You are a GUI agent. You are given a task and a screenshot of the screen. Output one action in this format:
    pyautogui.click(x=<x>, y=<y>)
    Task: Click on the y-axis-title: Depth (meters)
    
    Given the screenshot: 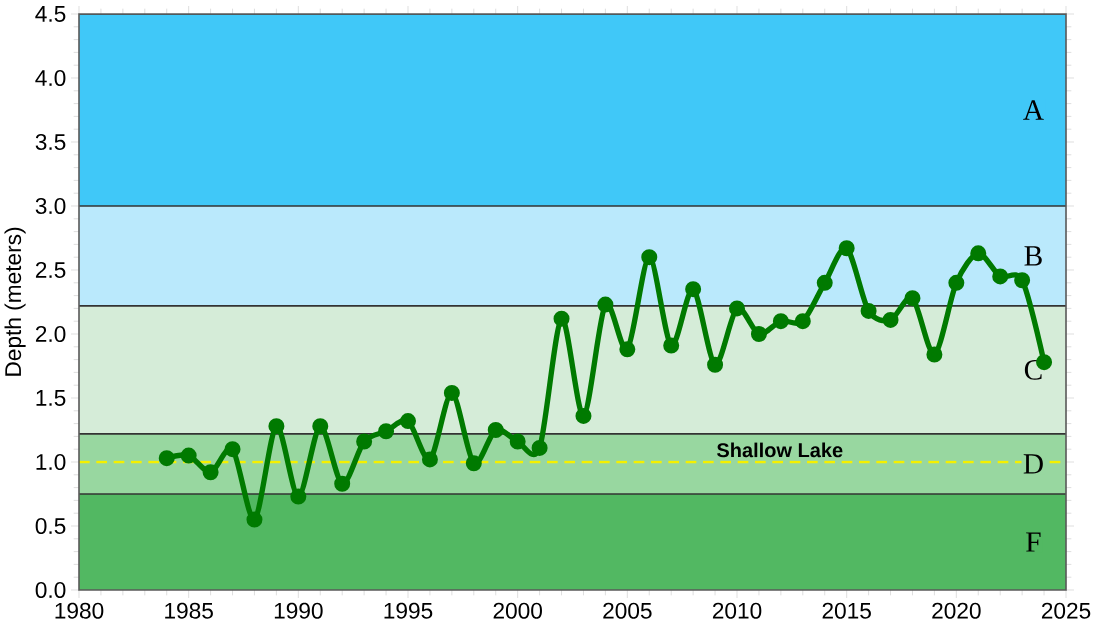 What is the action you would take?
    pyautogui.click(x=15, y=301)
    